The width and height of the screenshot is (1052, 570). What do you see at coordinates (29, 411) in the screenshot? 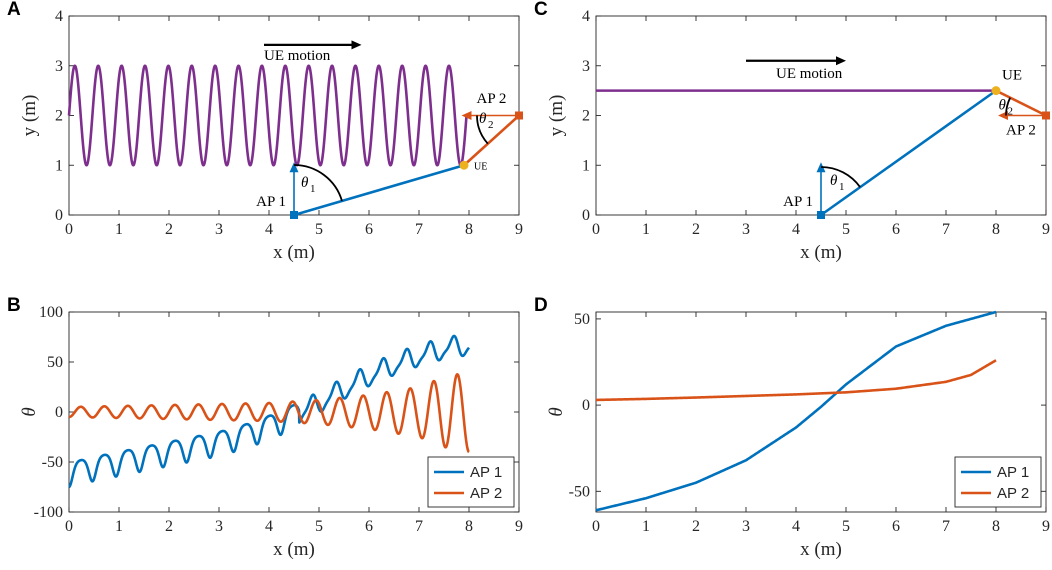
I see `y-axis-label: θ` at bounding box center [29, 411].